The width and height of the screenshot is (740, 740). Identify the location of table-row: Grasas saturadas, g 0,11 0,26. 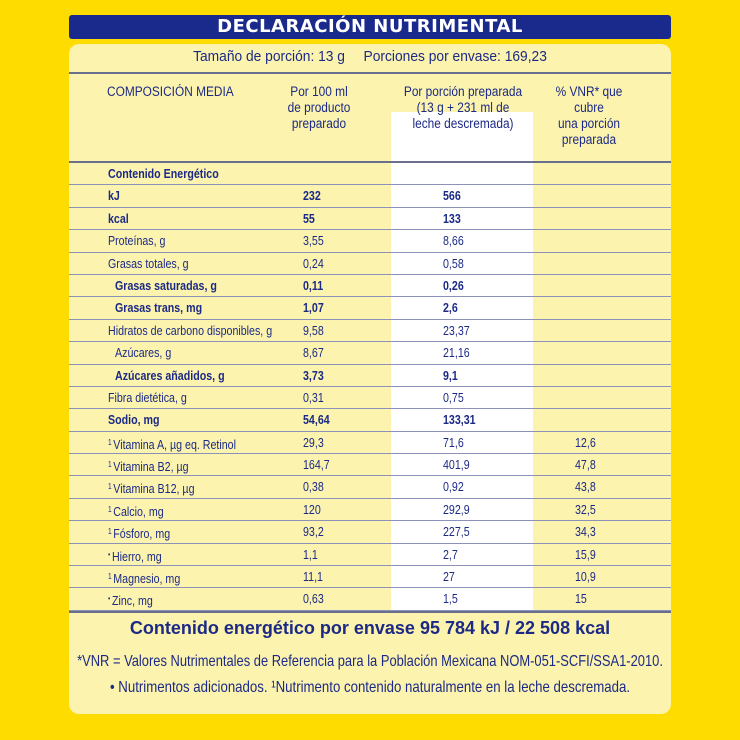
(370, 286).